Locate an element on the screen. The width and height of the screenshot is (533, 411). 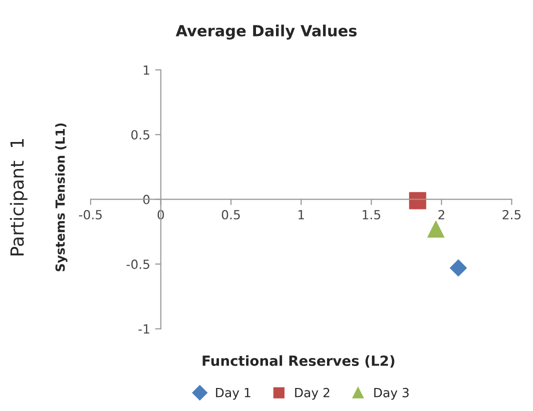
legend-label: Day 3 is located at coordinates (391, 394).